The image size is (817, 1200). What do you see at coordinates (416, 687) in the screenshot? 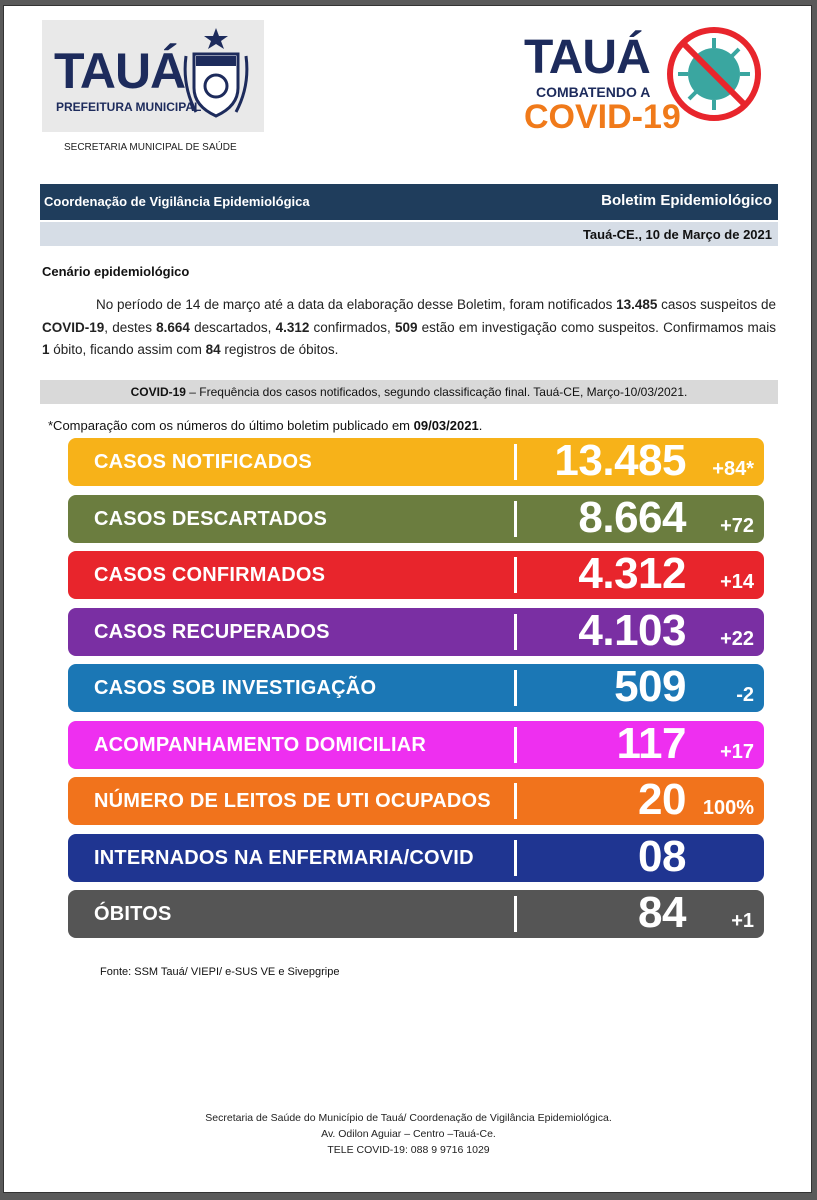
I see `stat-bar: CASOS SOB INVESTIGAÇÃO 509 -2` at bounding box center [416, 687].